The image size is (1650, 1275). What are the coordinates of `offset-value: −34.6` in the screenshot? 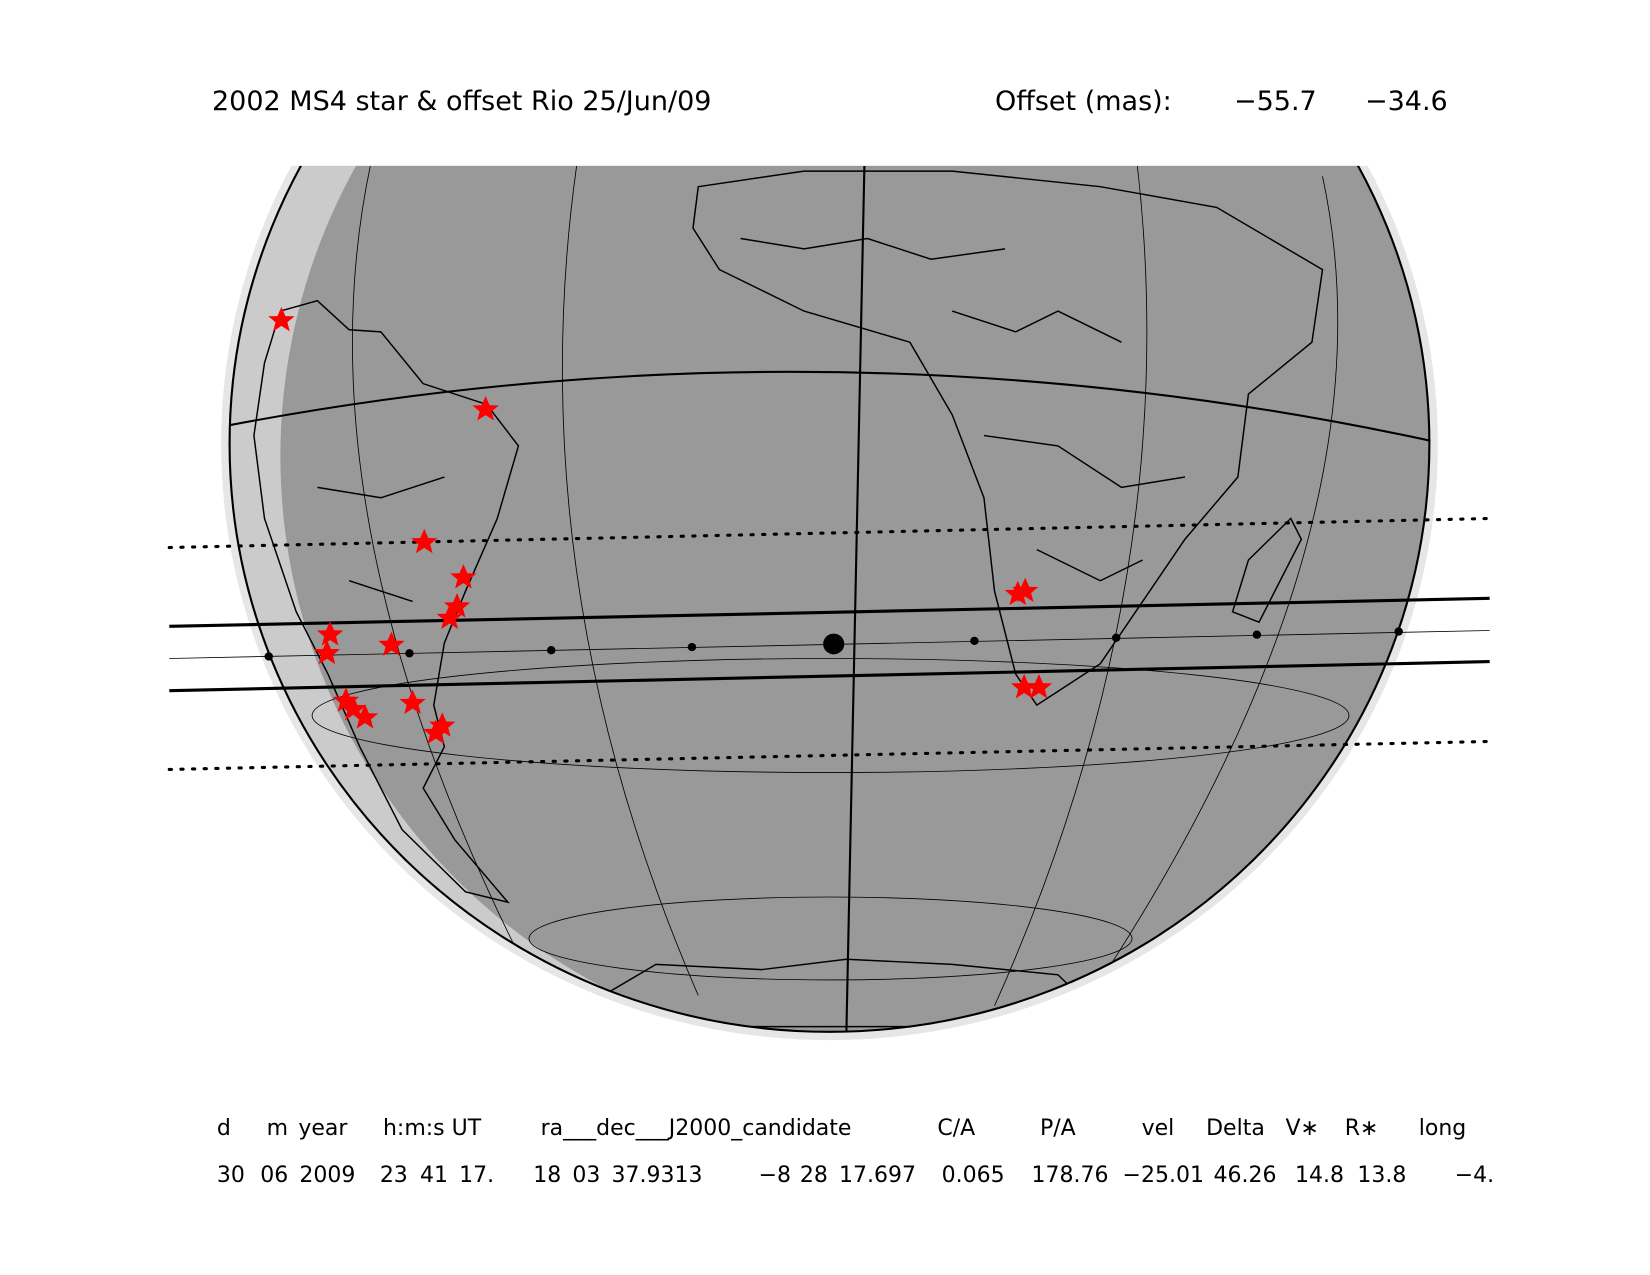 It's located at (1406, 101).